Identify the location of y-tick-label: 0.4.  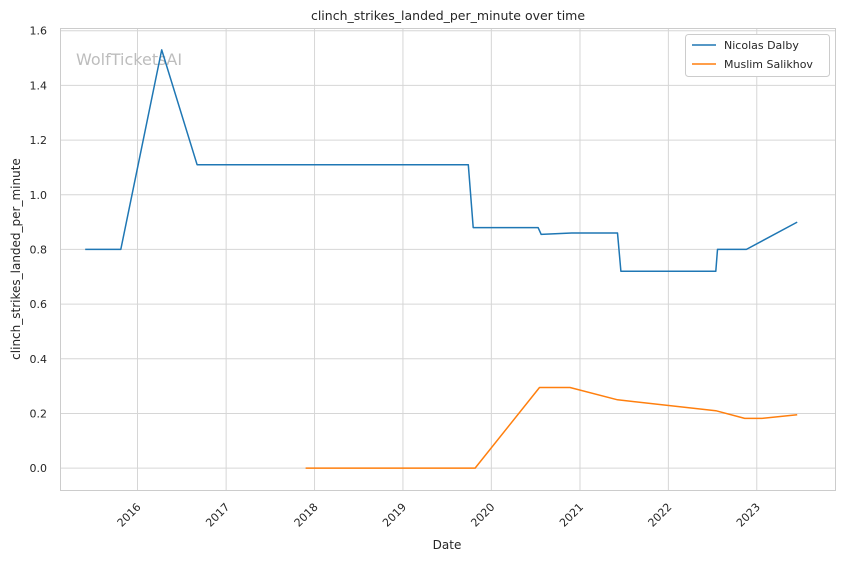
(39, 359).